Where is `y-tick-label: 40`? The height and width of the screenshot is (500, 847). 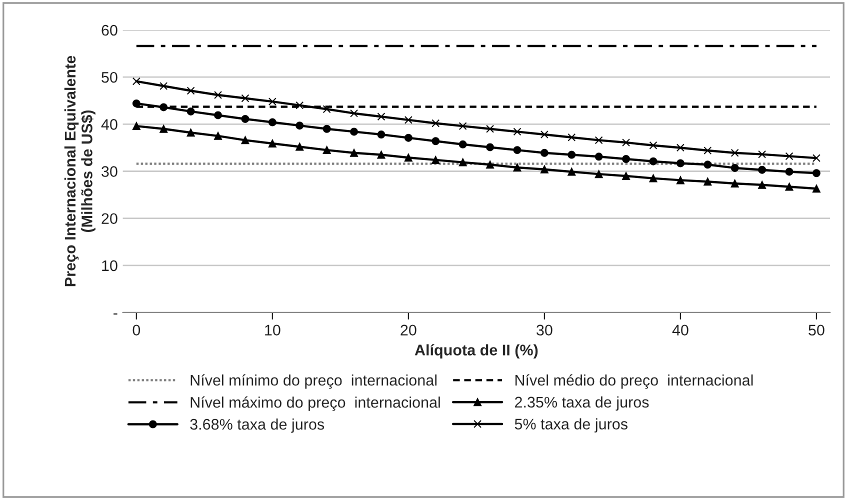 y-tick-label: 40 is located at coordinates (109, 124).